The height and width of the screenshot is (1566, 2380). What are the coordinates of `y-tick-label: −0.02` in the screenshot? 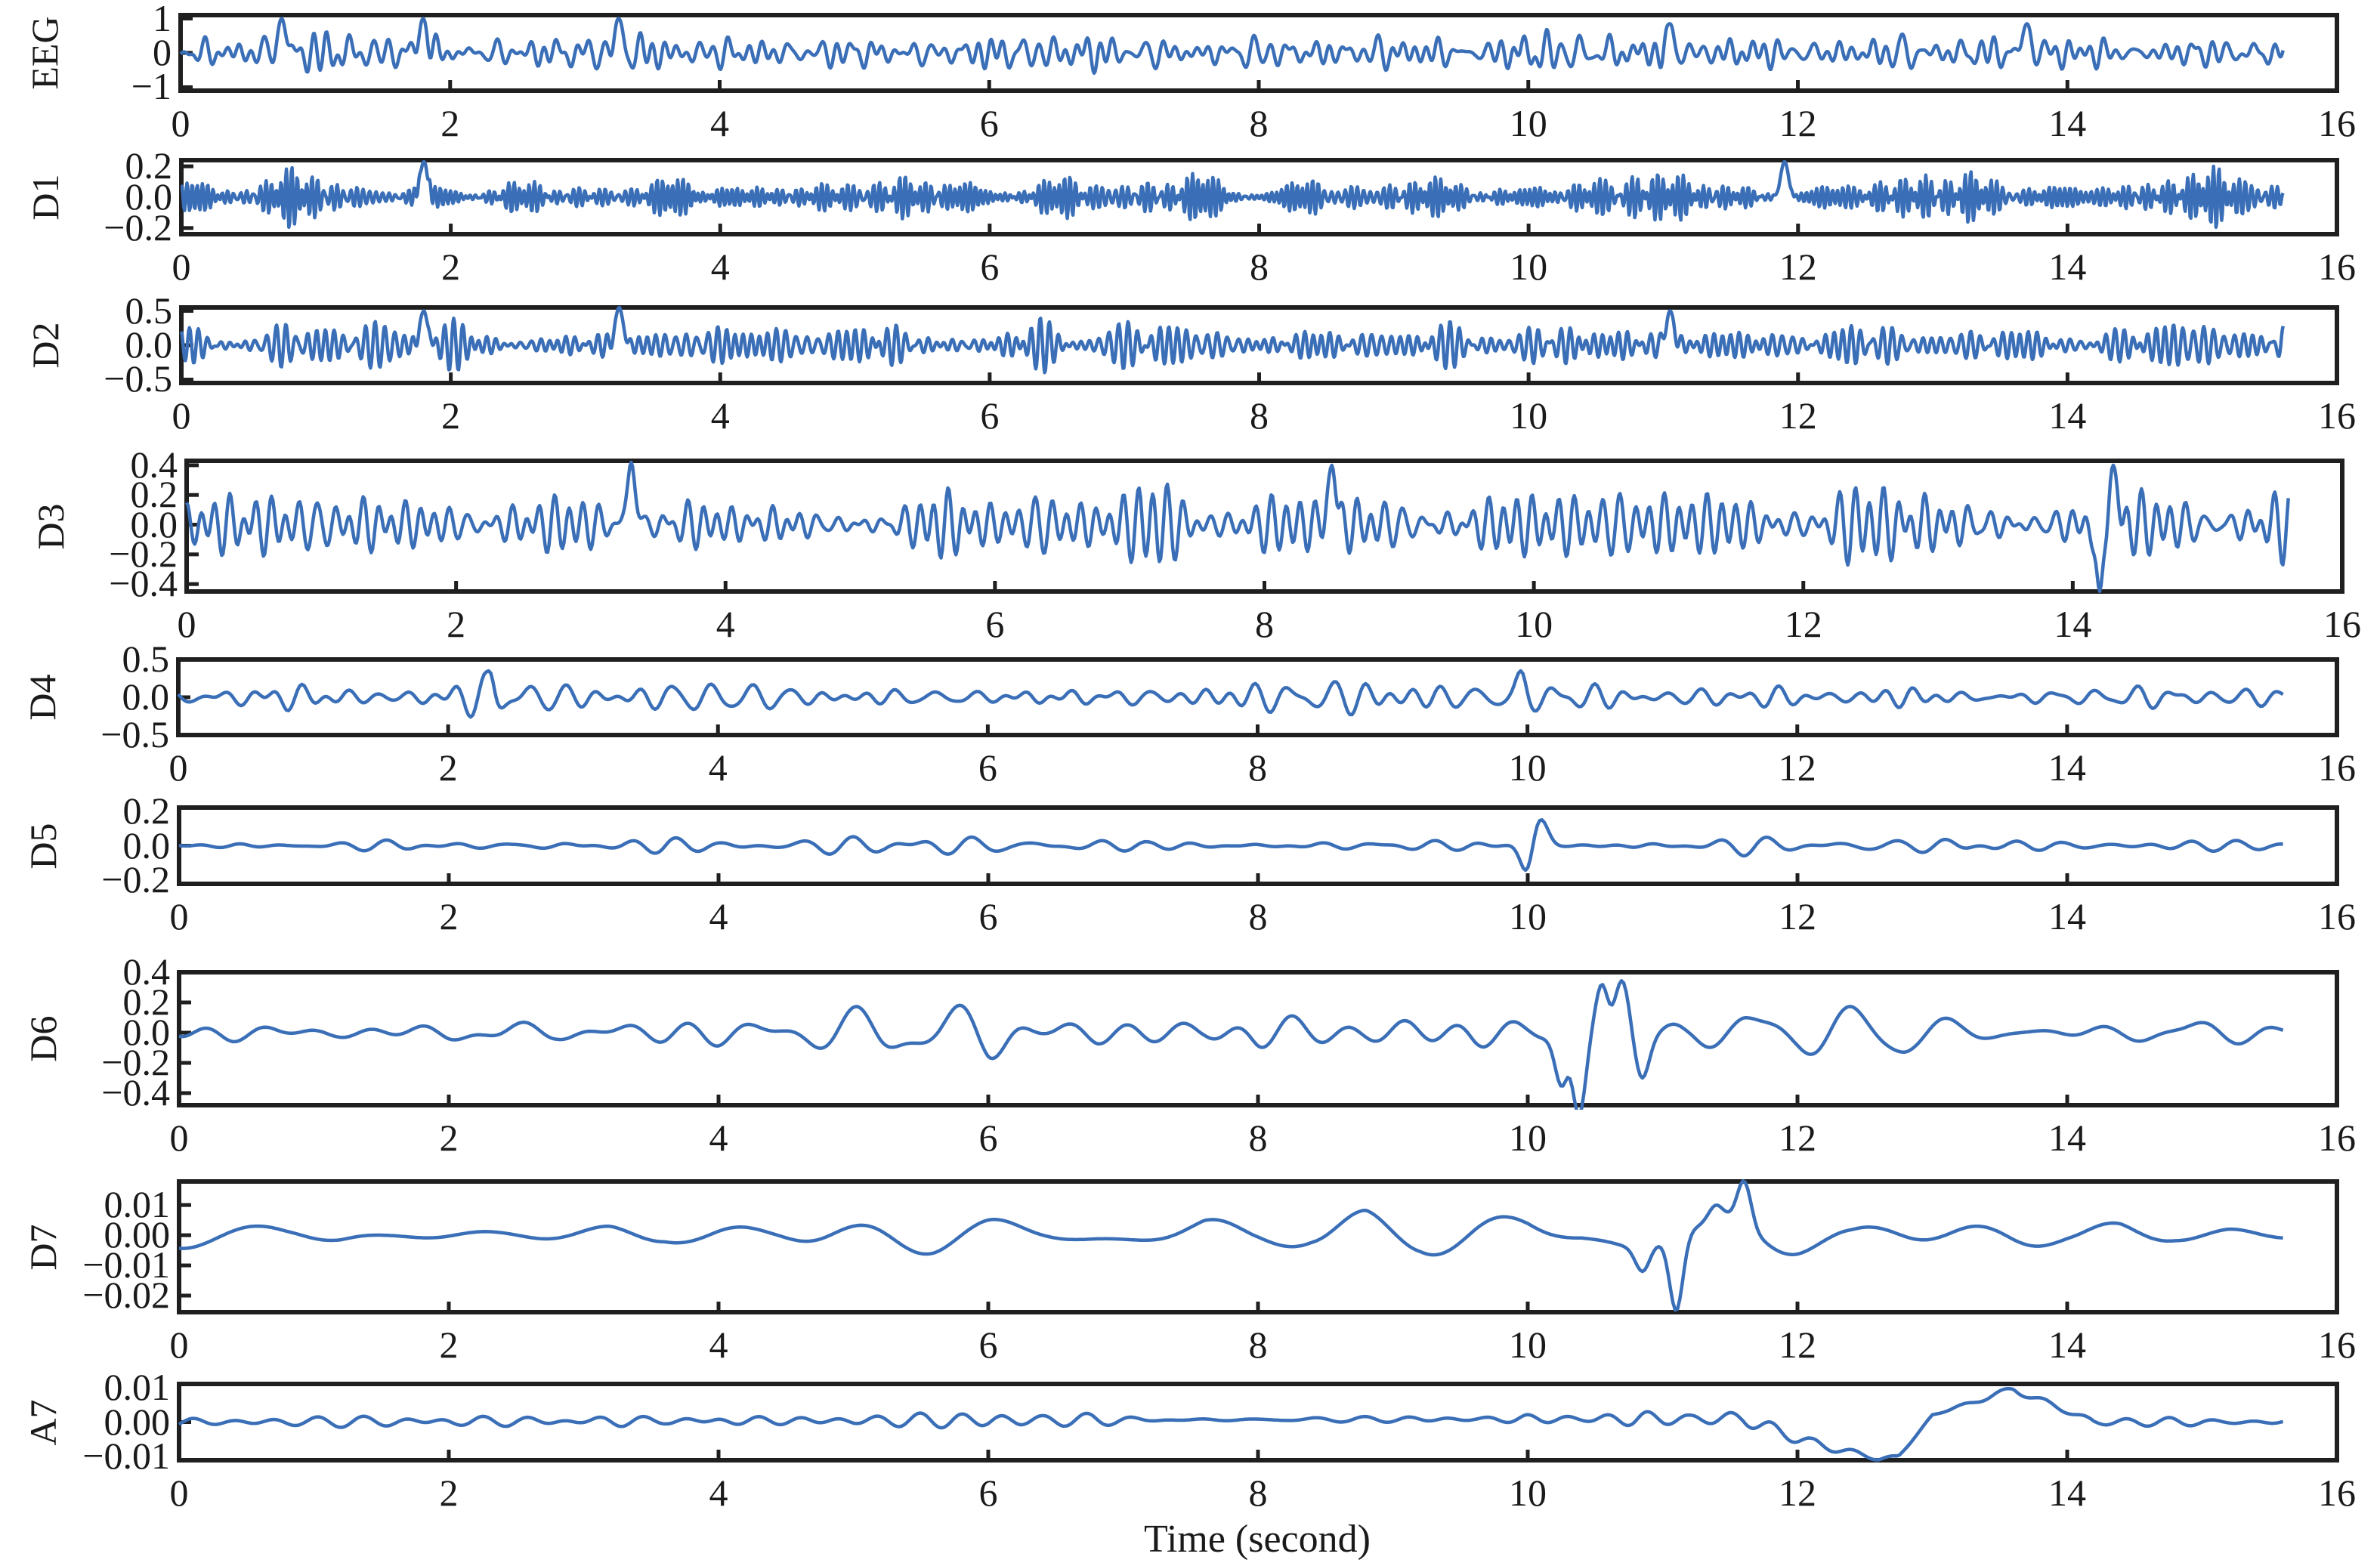 It's located at (126, 1296).